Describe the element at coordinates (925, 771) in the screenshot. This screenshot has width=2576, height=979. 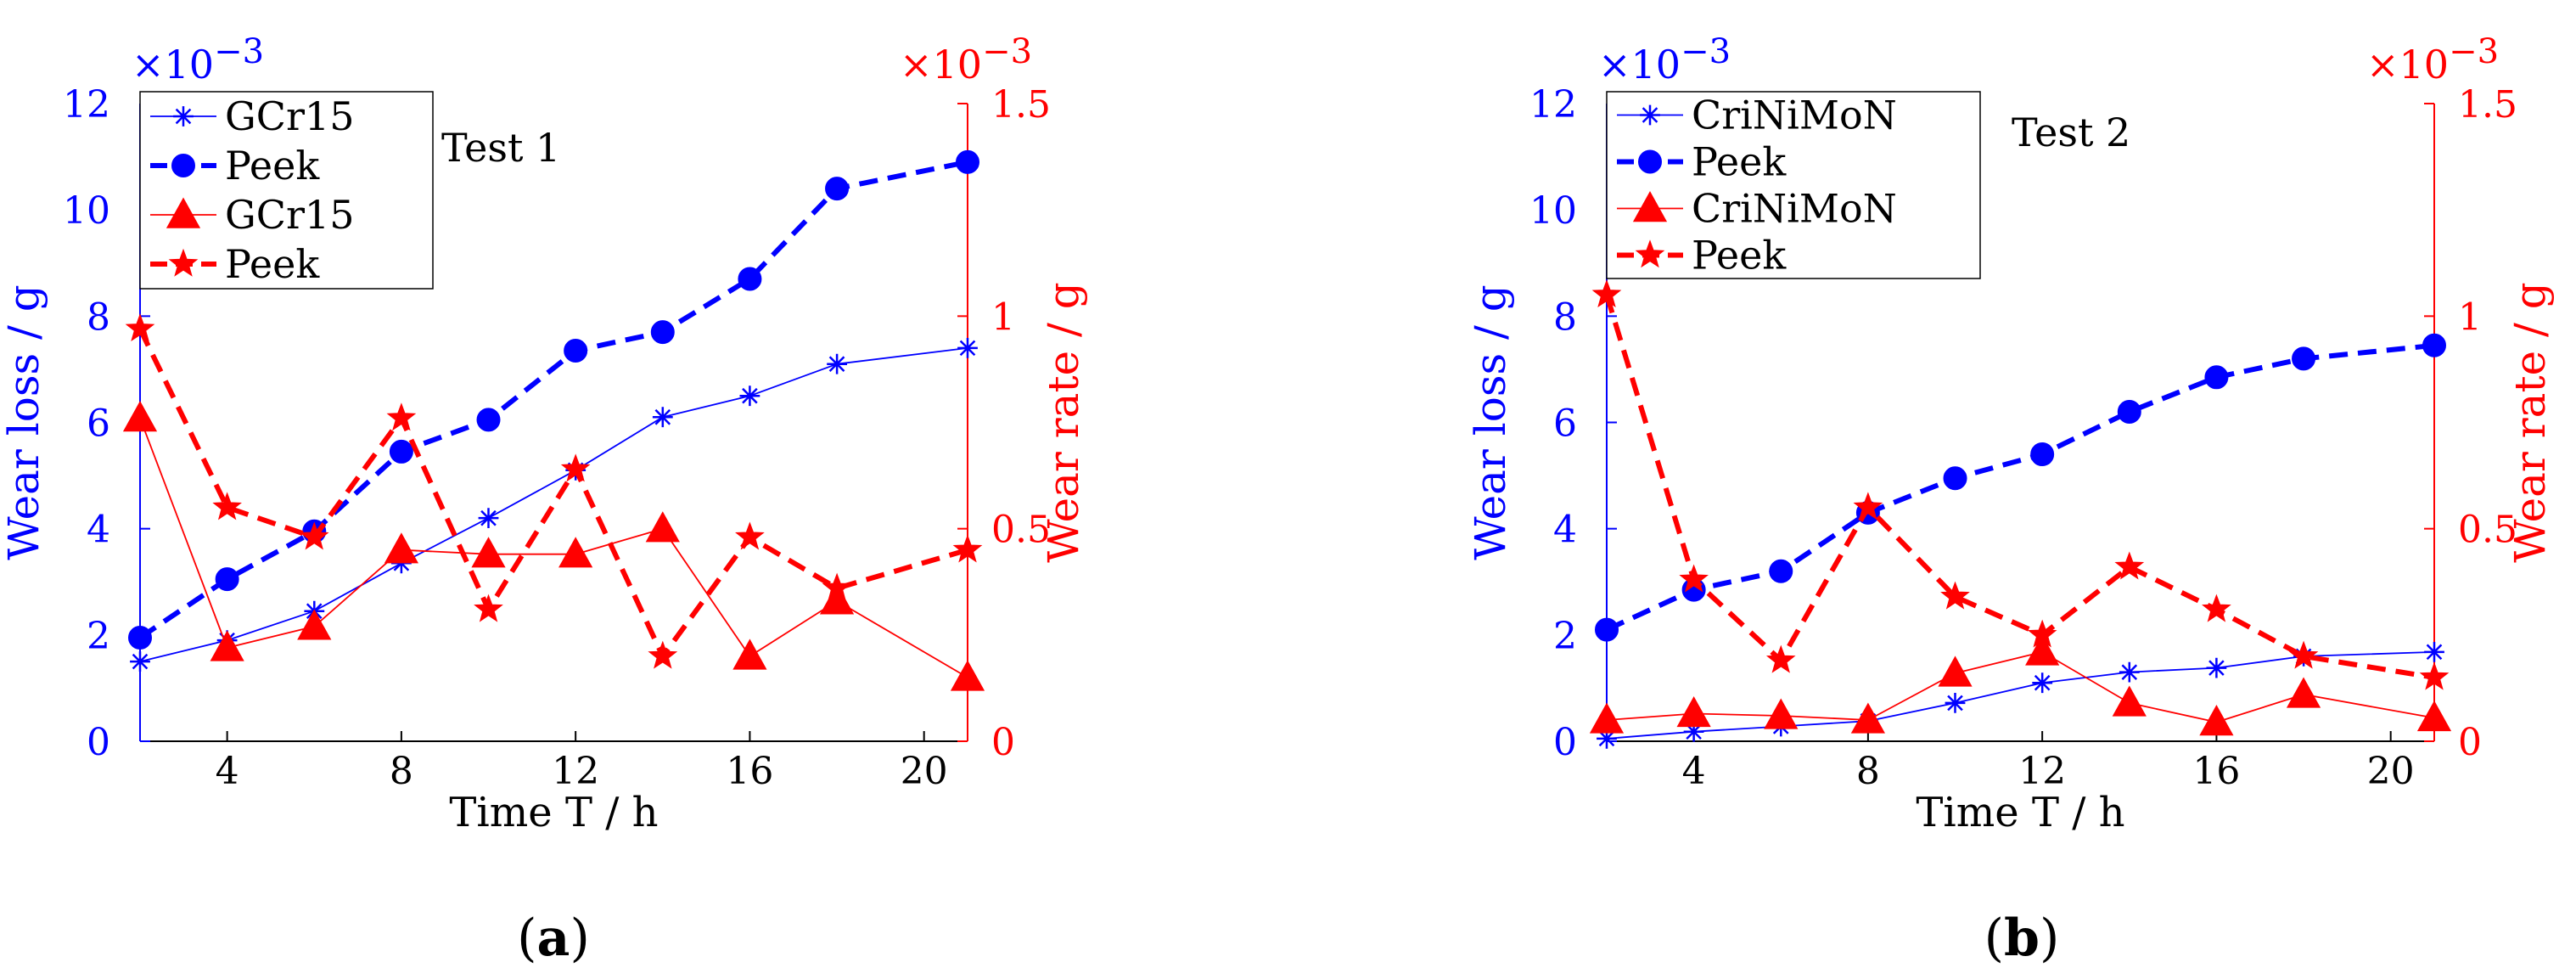
I see `x-tick-label: 20` at that location.